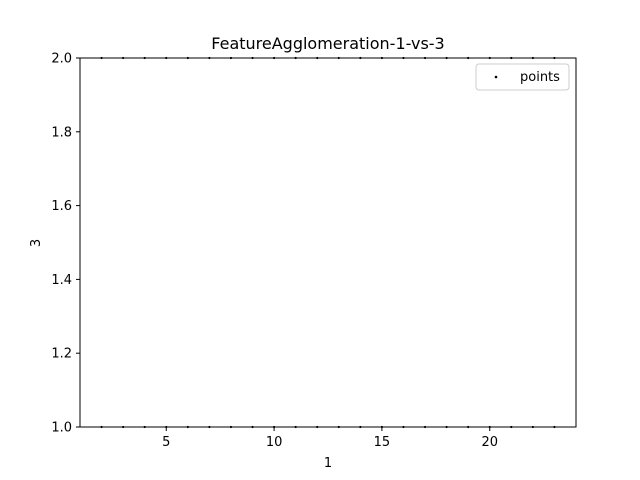 The width and height of the screenshot is (640, 480). I want to click on y-tick-label: 1.4, so click(61, 280).